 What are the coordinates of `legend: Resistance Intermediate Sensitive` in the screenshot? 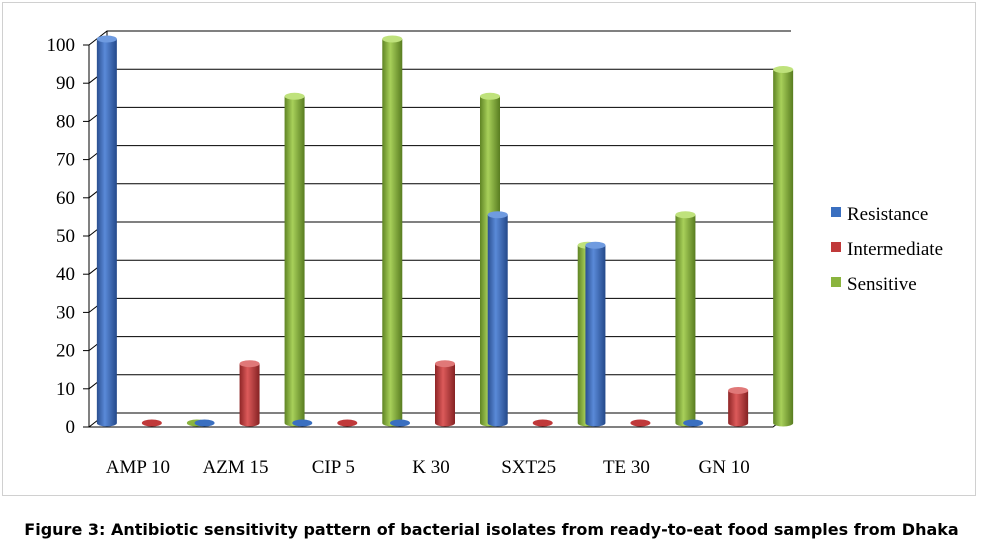 It's located at (887, 249).